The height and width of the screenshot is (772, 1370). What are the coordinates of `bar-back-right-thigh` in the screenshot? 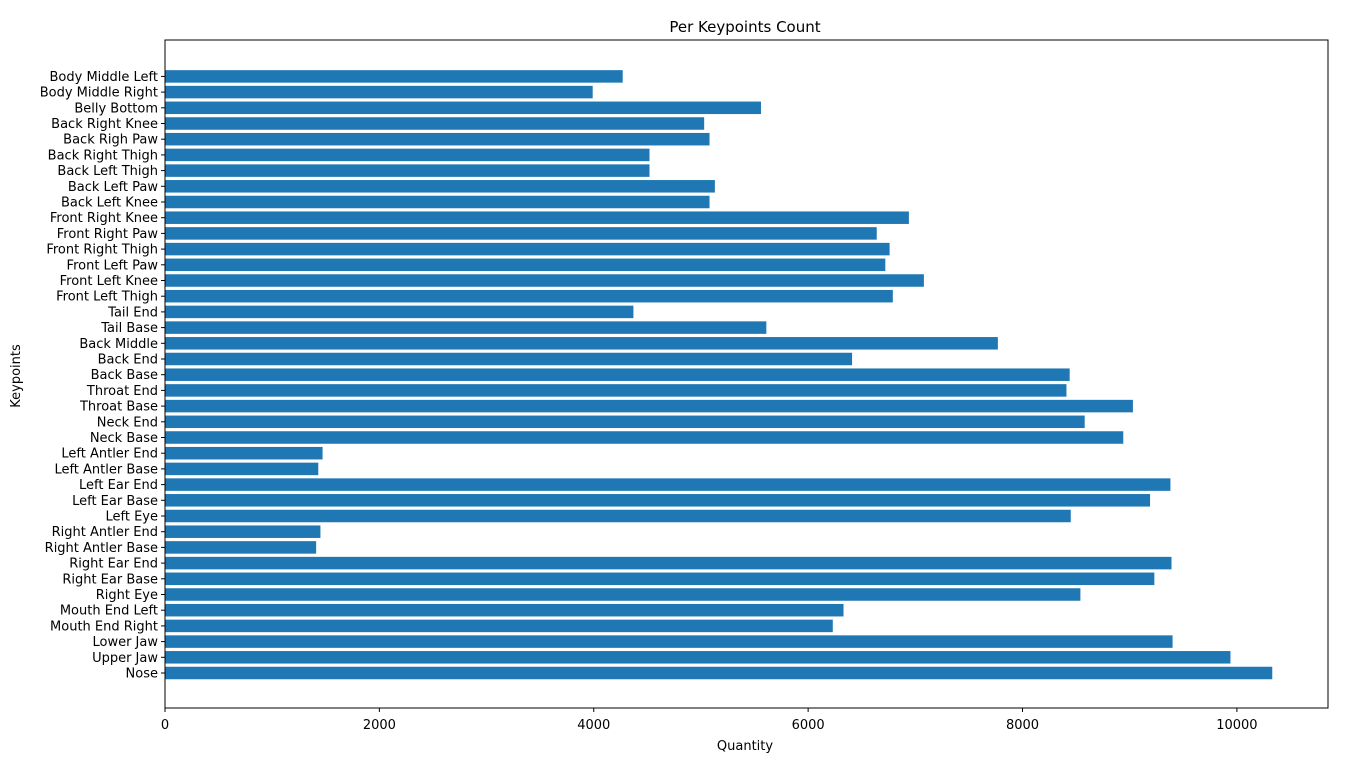 It's located at (407, 155).